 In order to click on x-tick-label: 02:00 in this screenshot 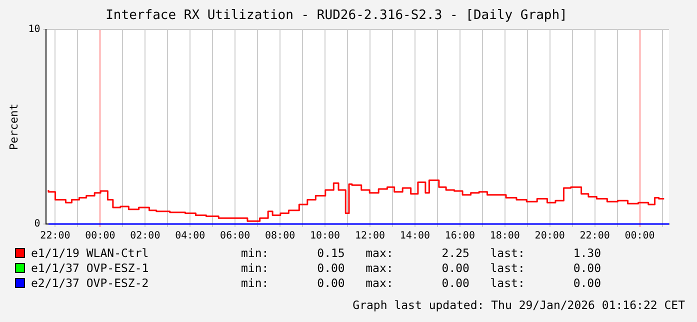, I will do `click(145, 236)`.